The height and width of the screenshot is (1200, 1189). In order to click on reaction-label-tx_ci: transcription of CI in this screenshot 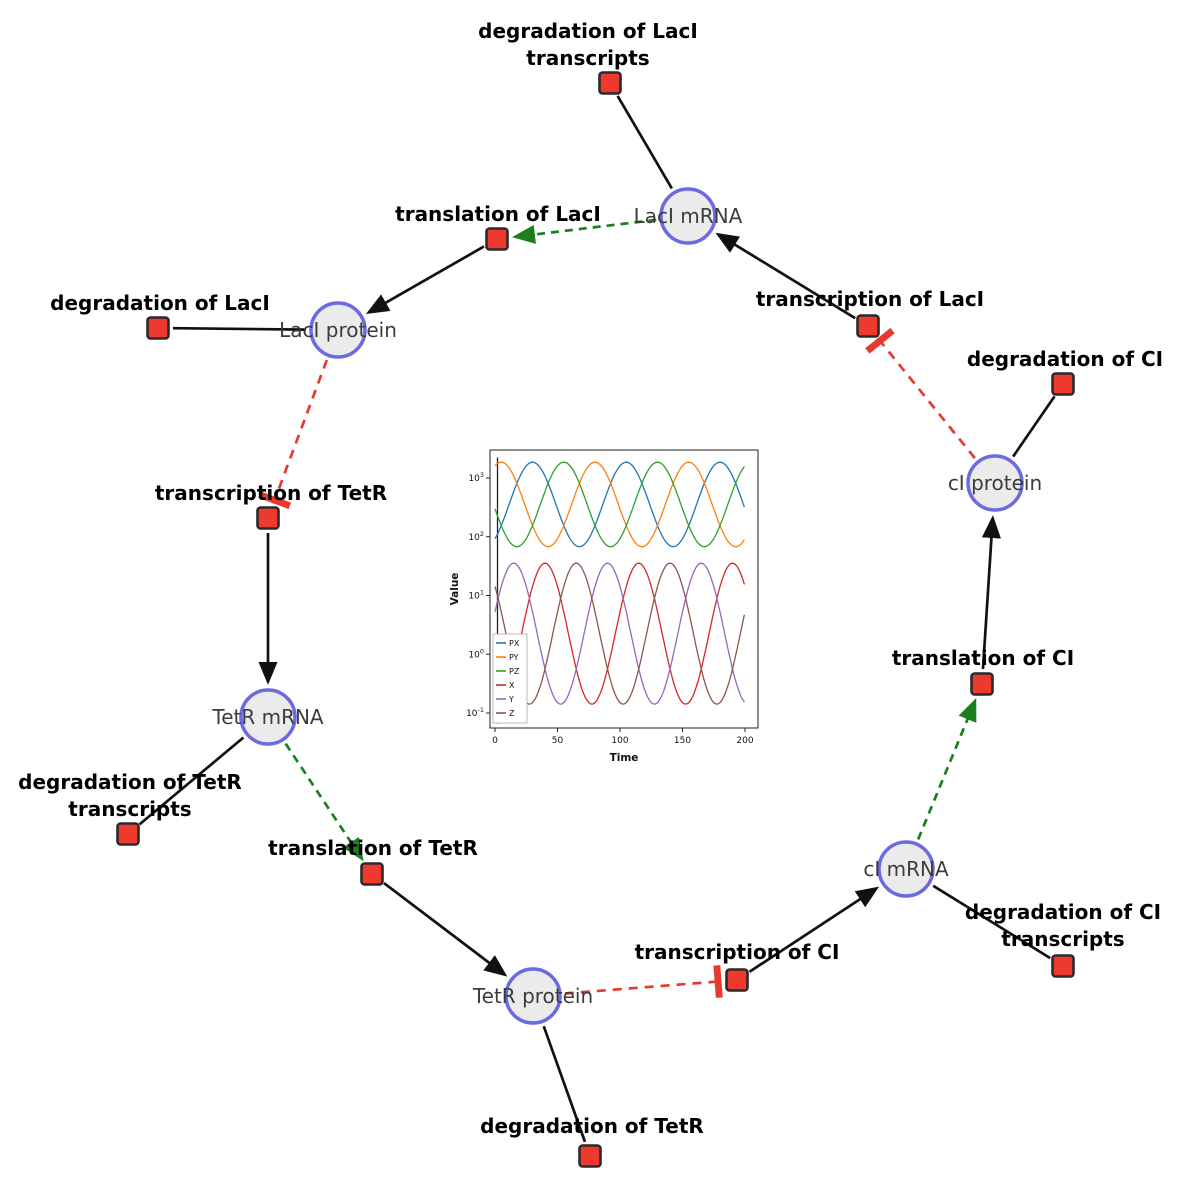, I will do `click(737, 952)`.